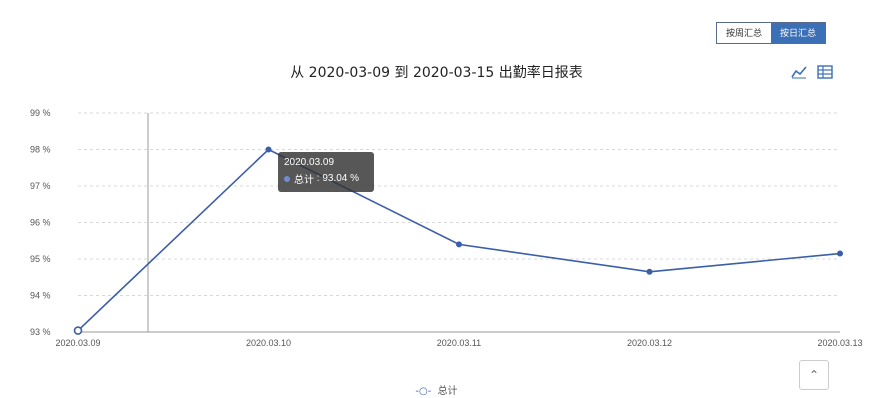 The height and width of the screenshot is (398, 873). I want to click on legend-line-marker-icon: -○-, so click(423, 391).